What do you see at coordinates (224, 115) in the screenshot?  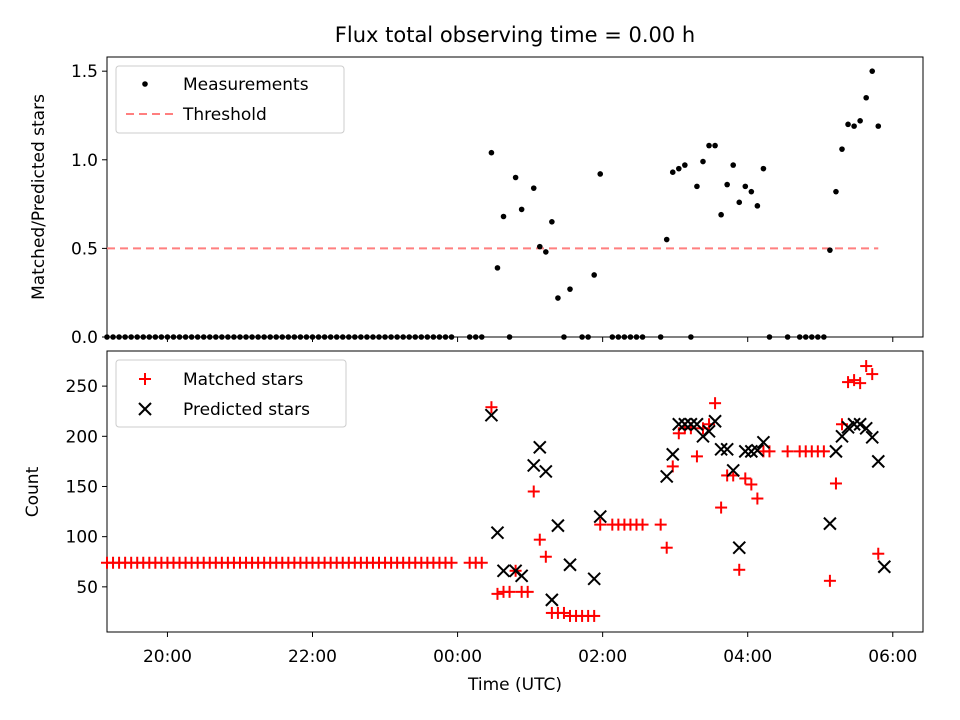 I see `legend-threshold-label: Threshold` at bounding box center [224, 115].